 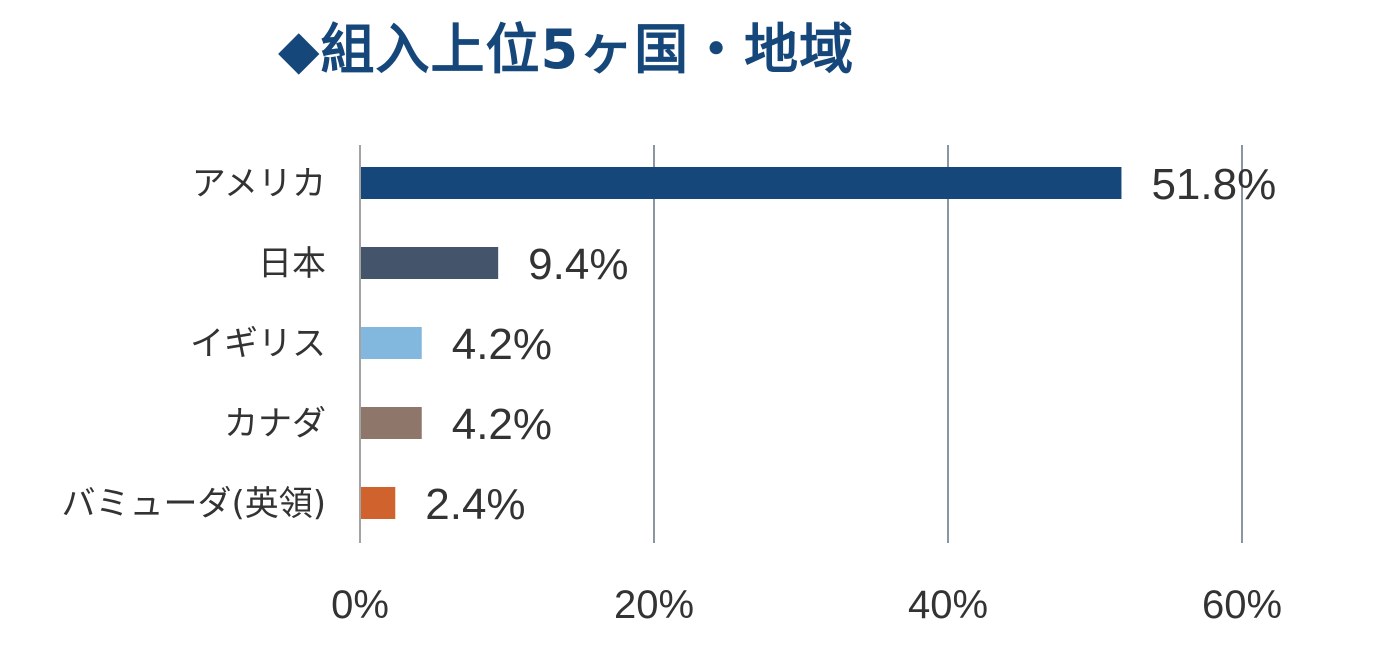 I want to click on x-tick-label: 0%, so click(x=360, y=605).